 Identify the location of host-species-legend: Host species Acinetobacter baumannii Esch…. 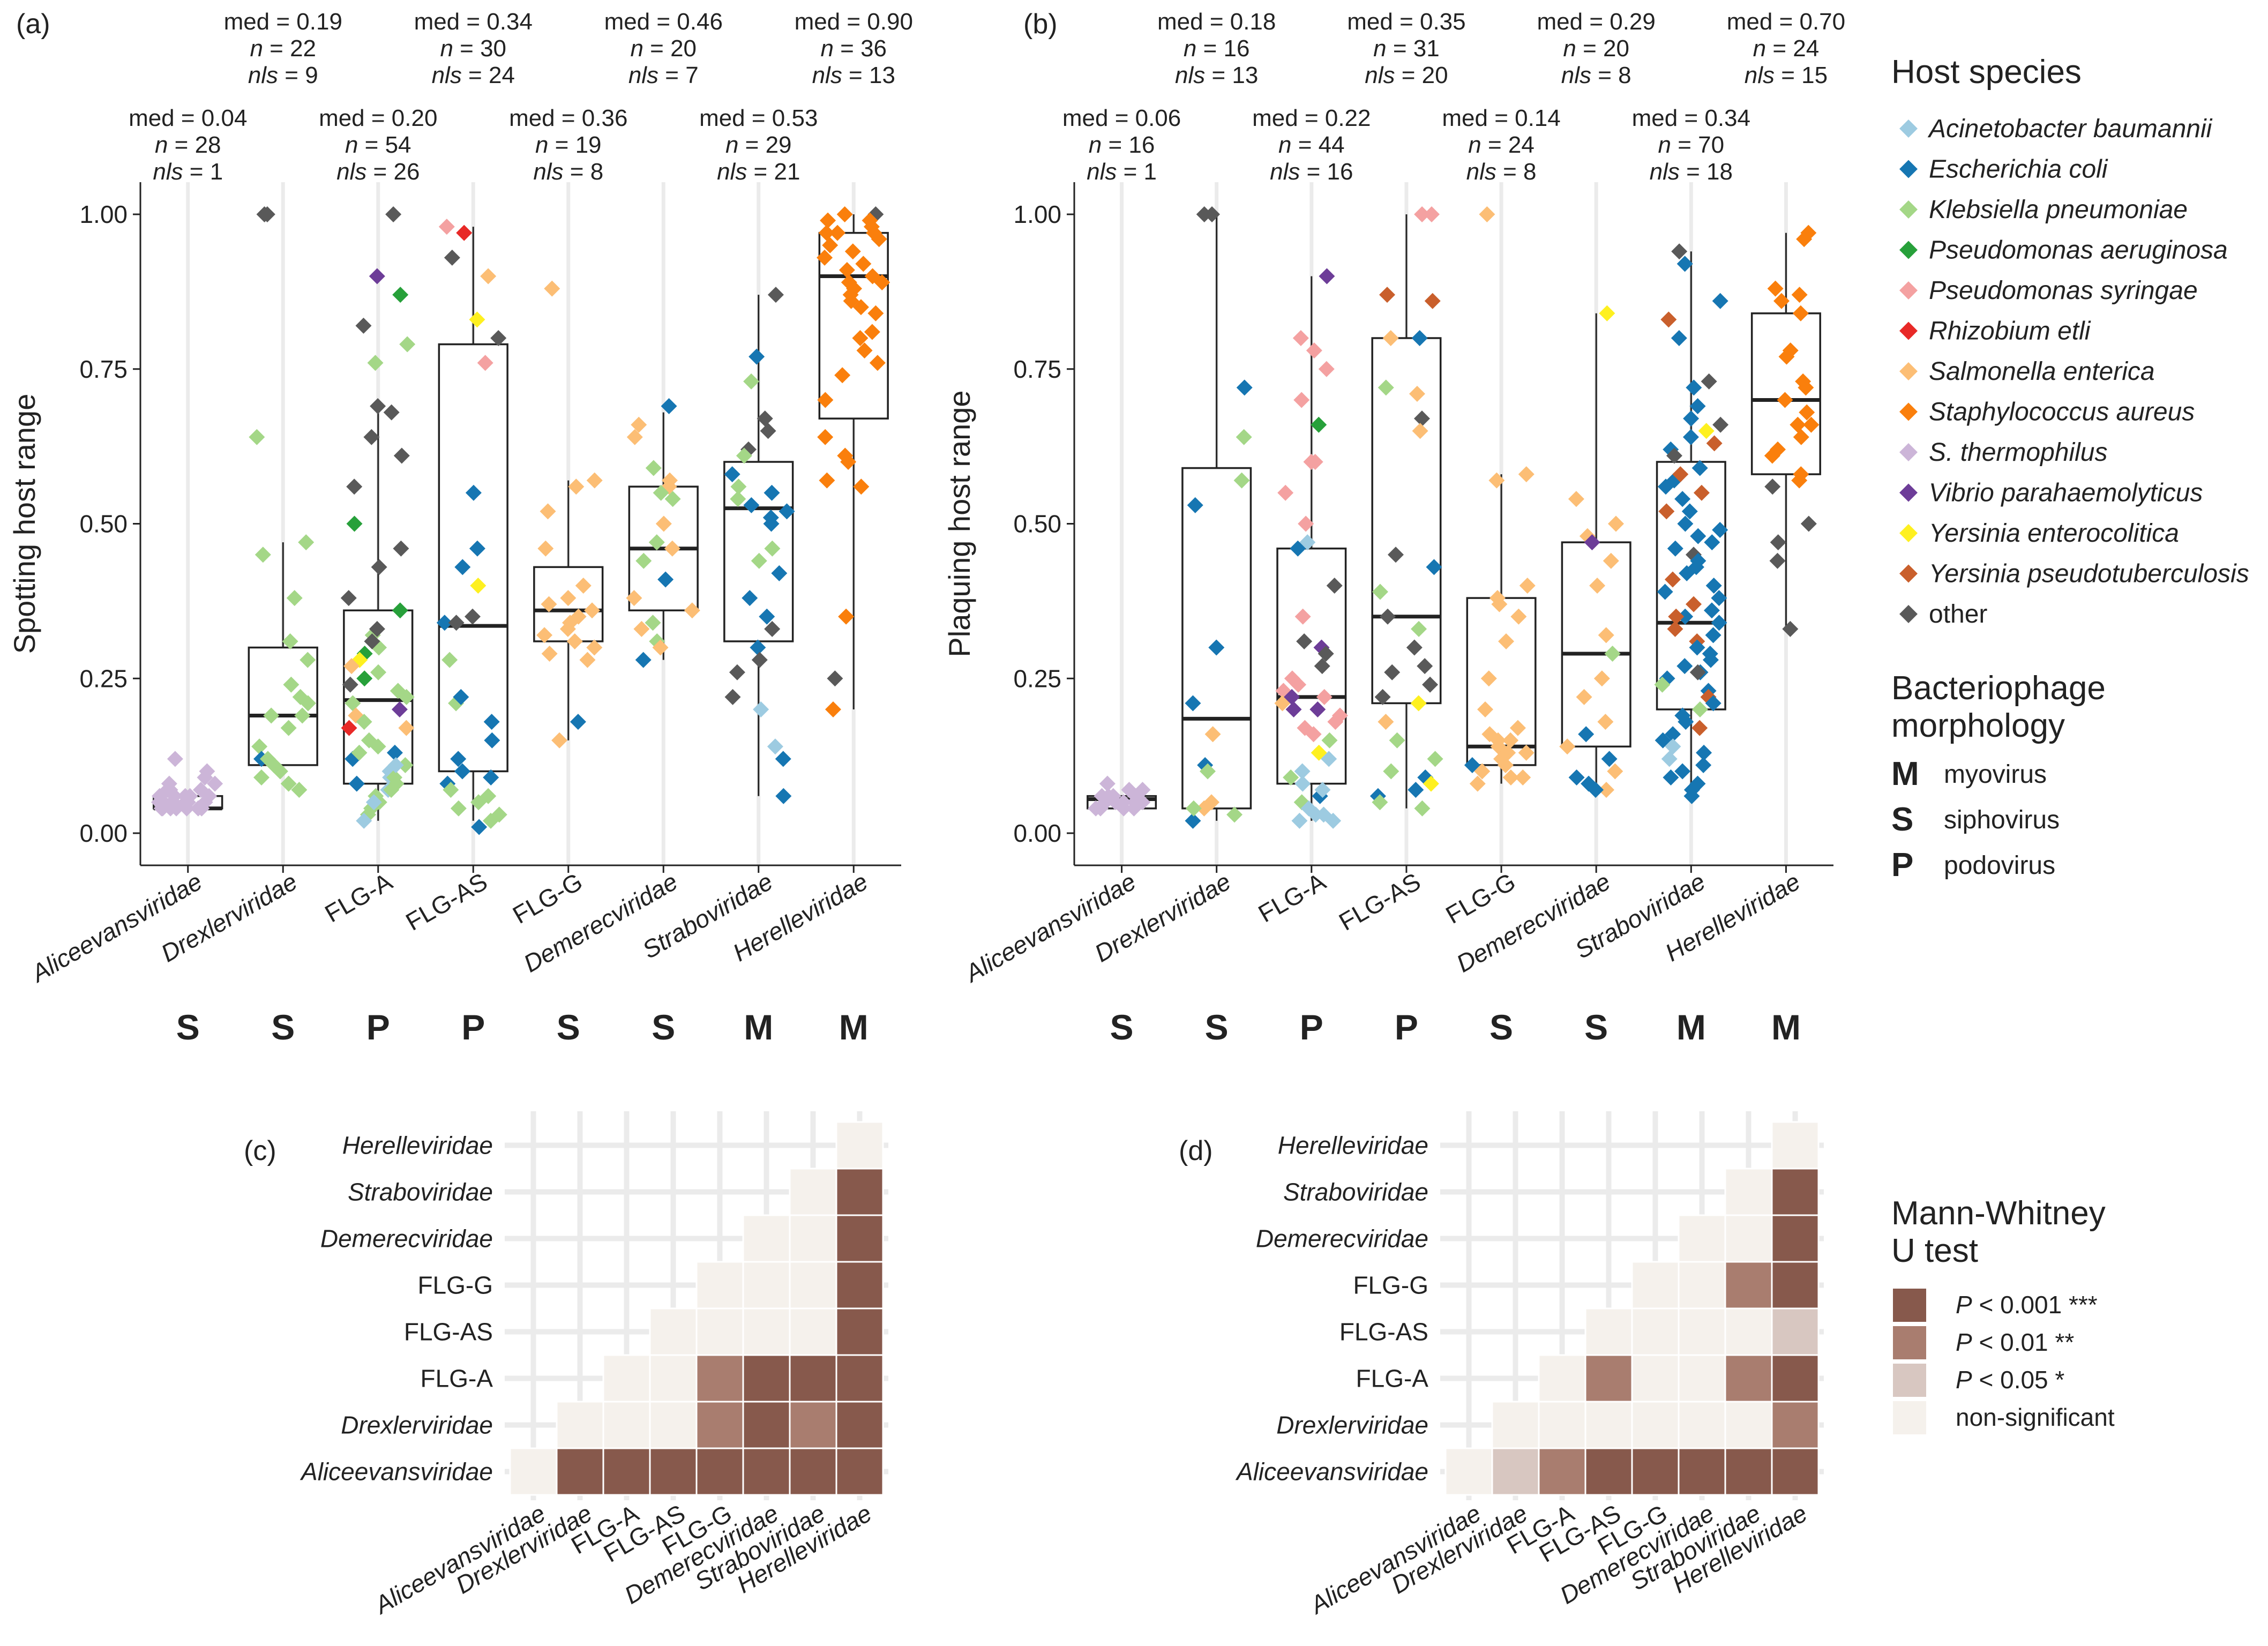
(2070, 341).